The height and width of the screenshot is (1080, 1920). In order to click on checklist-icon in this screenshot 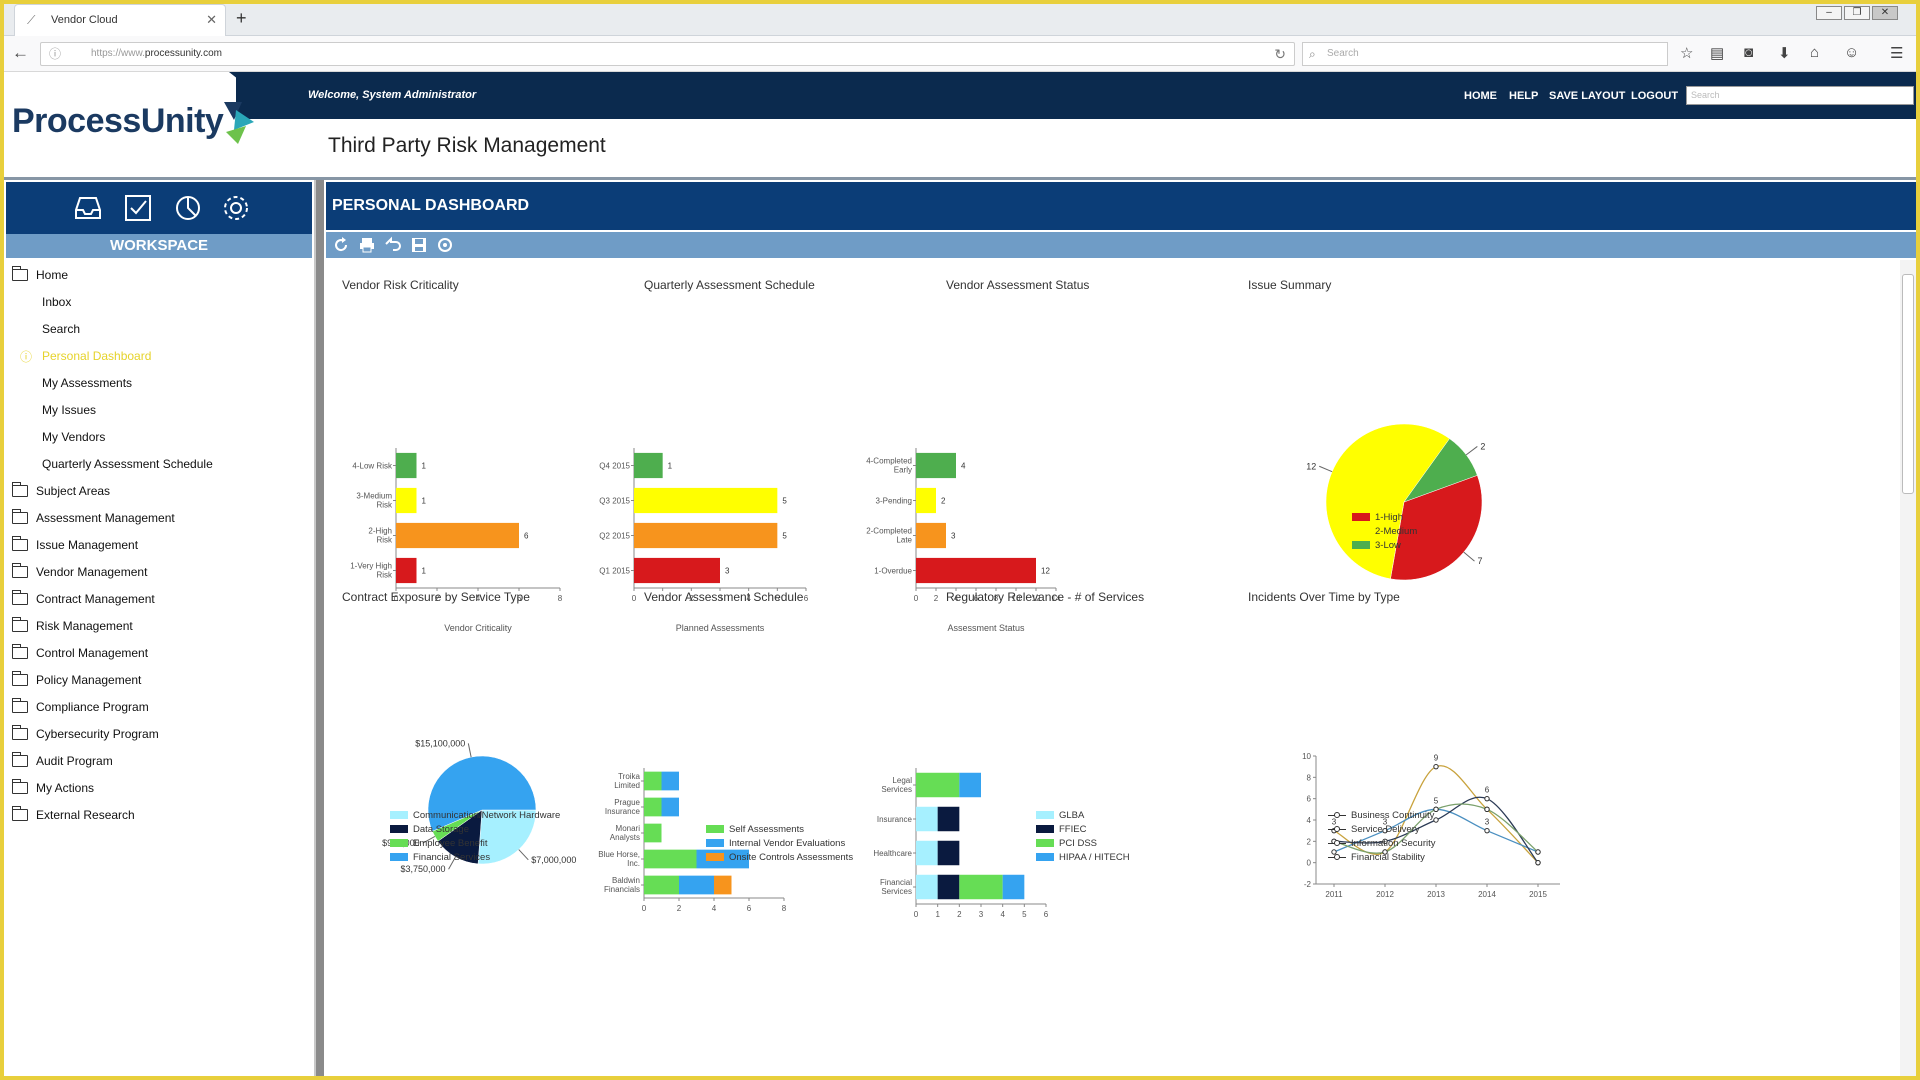, I will do `click(138, 208)`.